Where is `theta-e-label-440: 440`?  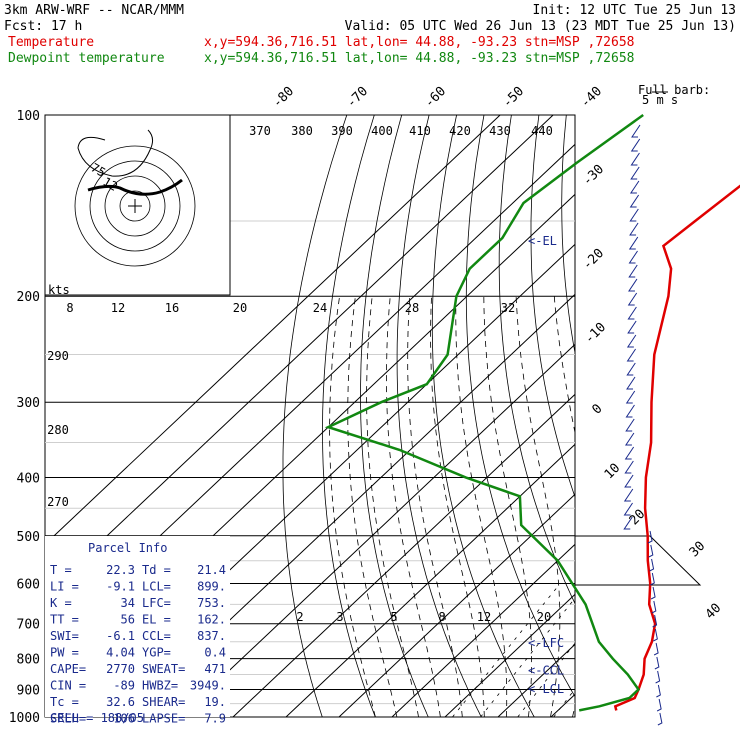 theta-e-label-440: 440 is located at coordinates (542, 131).